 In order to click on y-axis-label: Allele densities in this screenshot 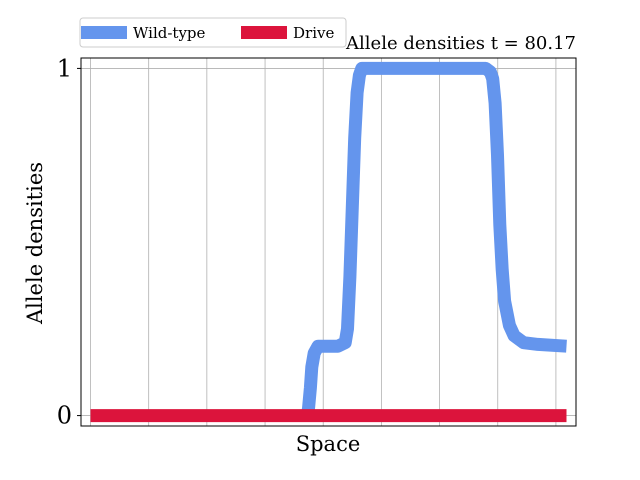, I will do `click(35, 243)`.